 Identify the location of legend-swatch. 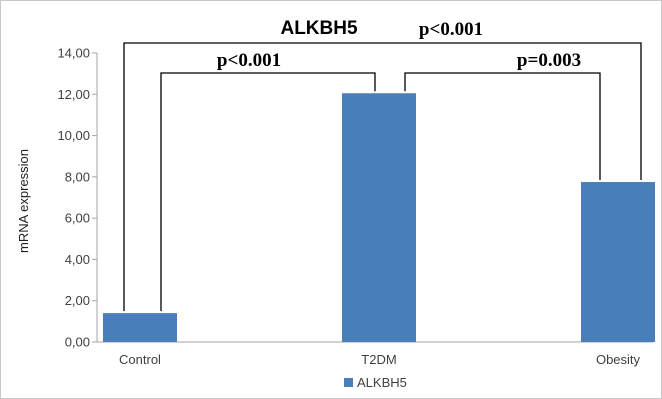
(348, 382).